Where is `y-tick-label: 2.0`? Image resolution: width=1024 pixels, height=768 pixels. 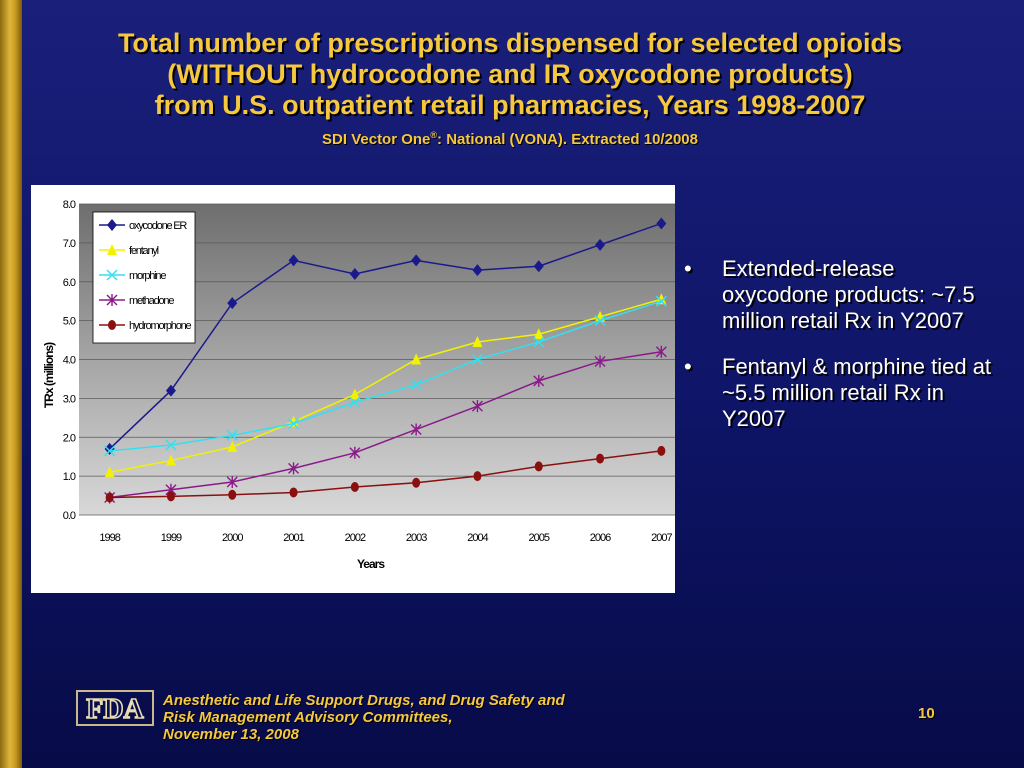
y-tick-label: 2.0 is located at coordinates (69, 438).